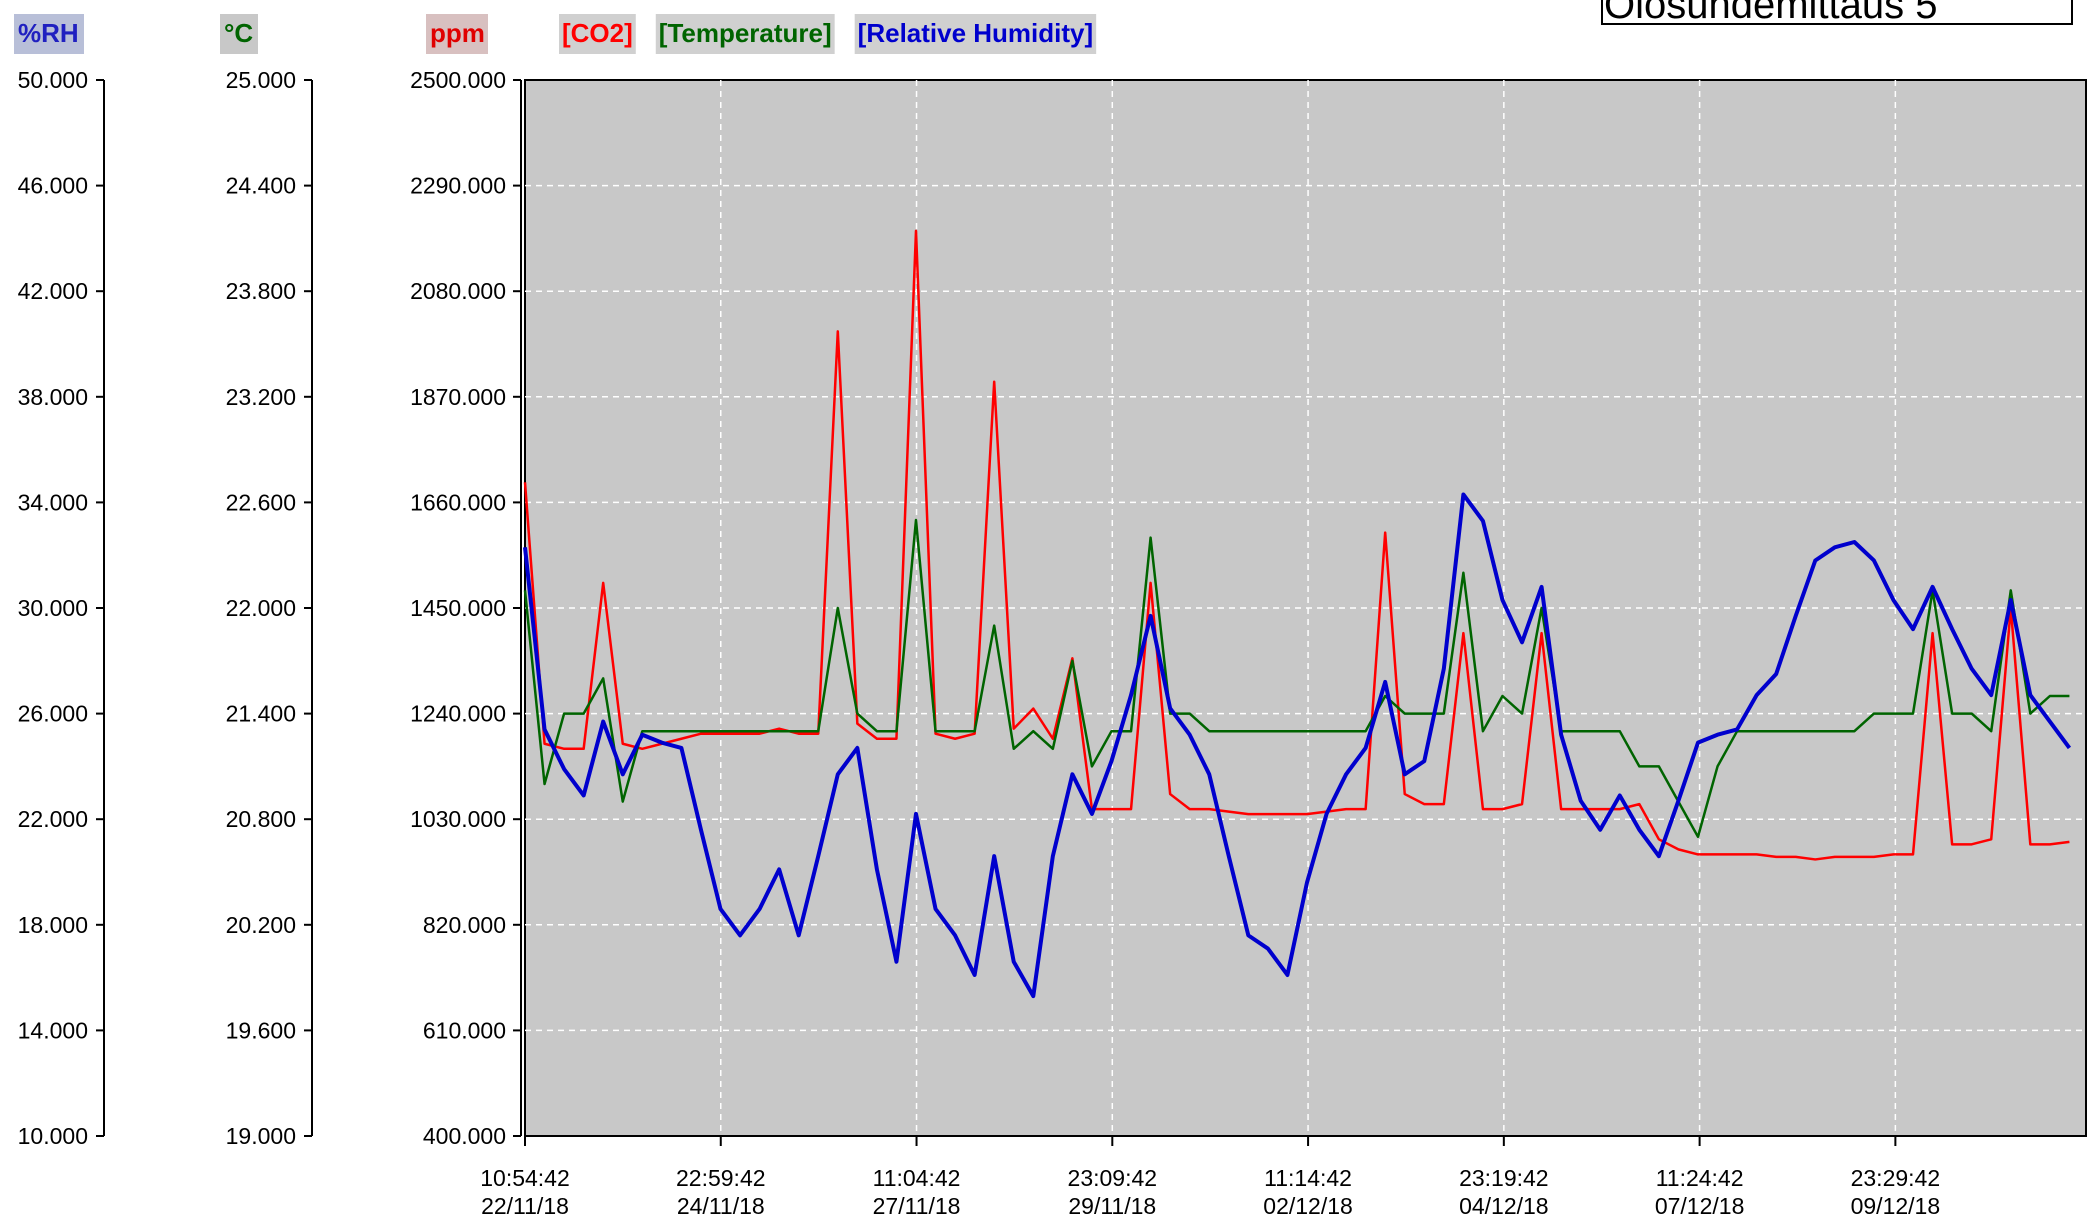  Describe the element at coordinates (261, 925) in the screenshot. I see `tick-label: 20.200` at that location.